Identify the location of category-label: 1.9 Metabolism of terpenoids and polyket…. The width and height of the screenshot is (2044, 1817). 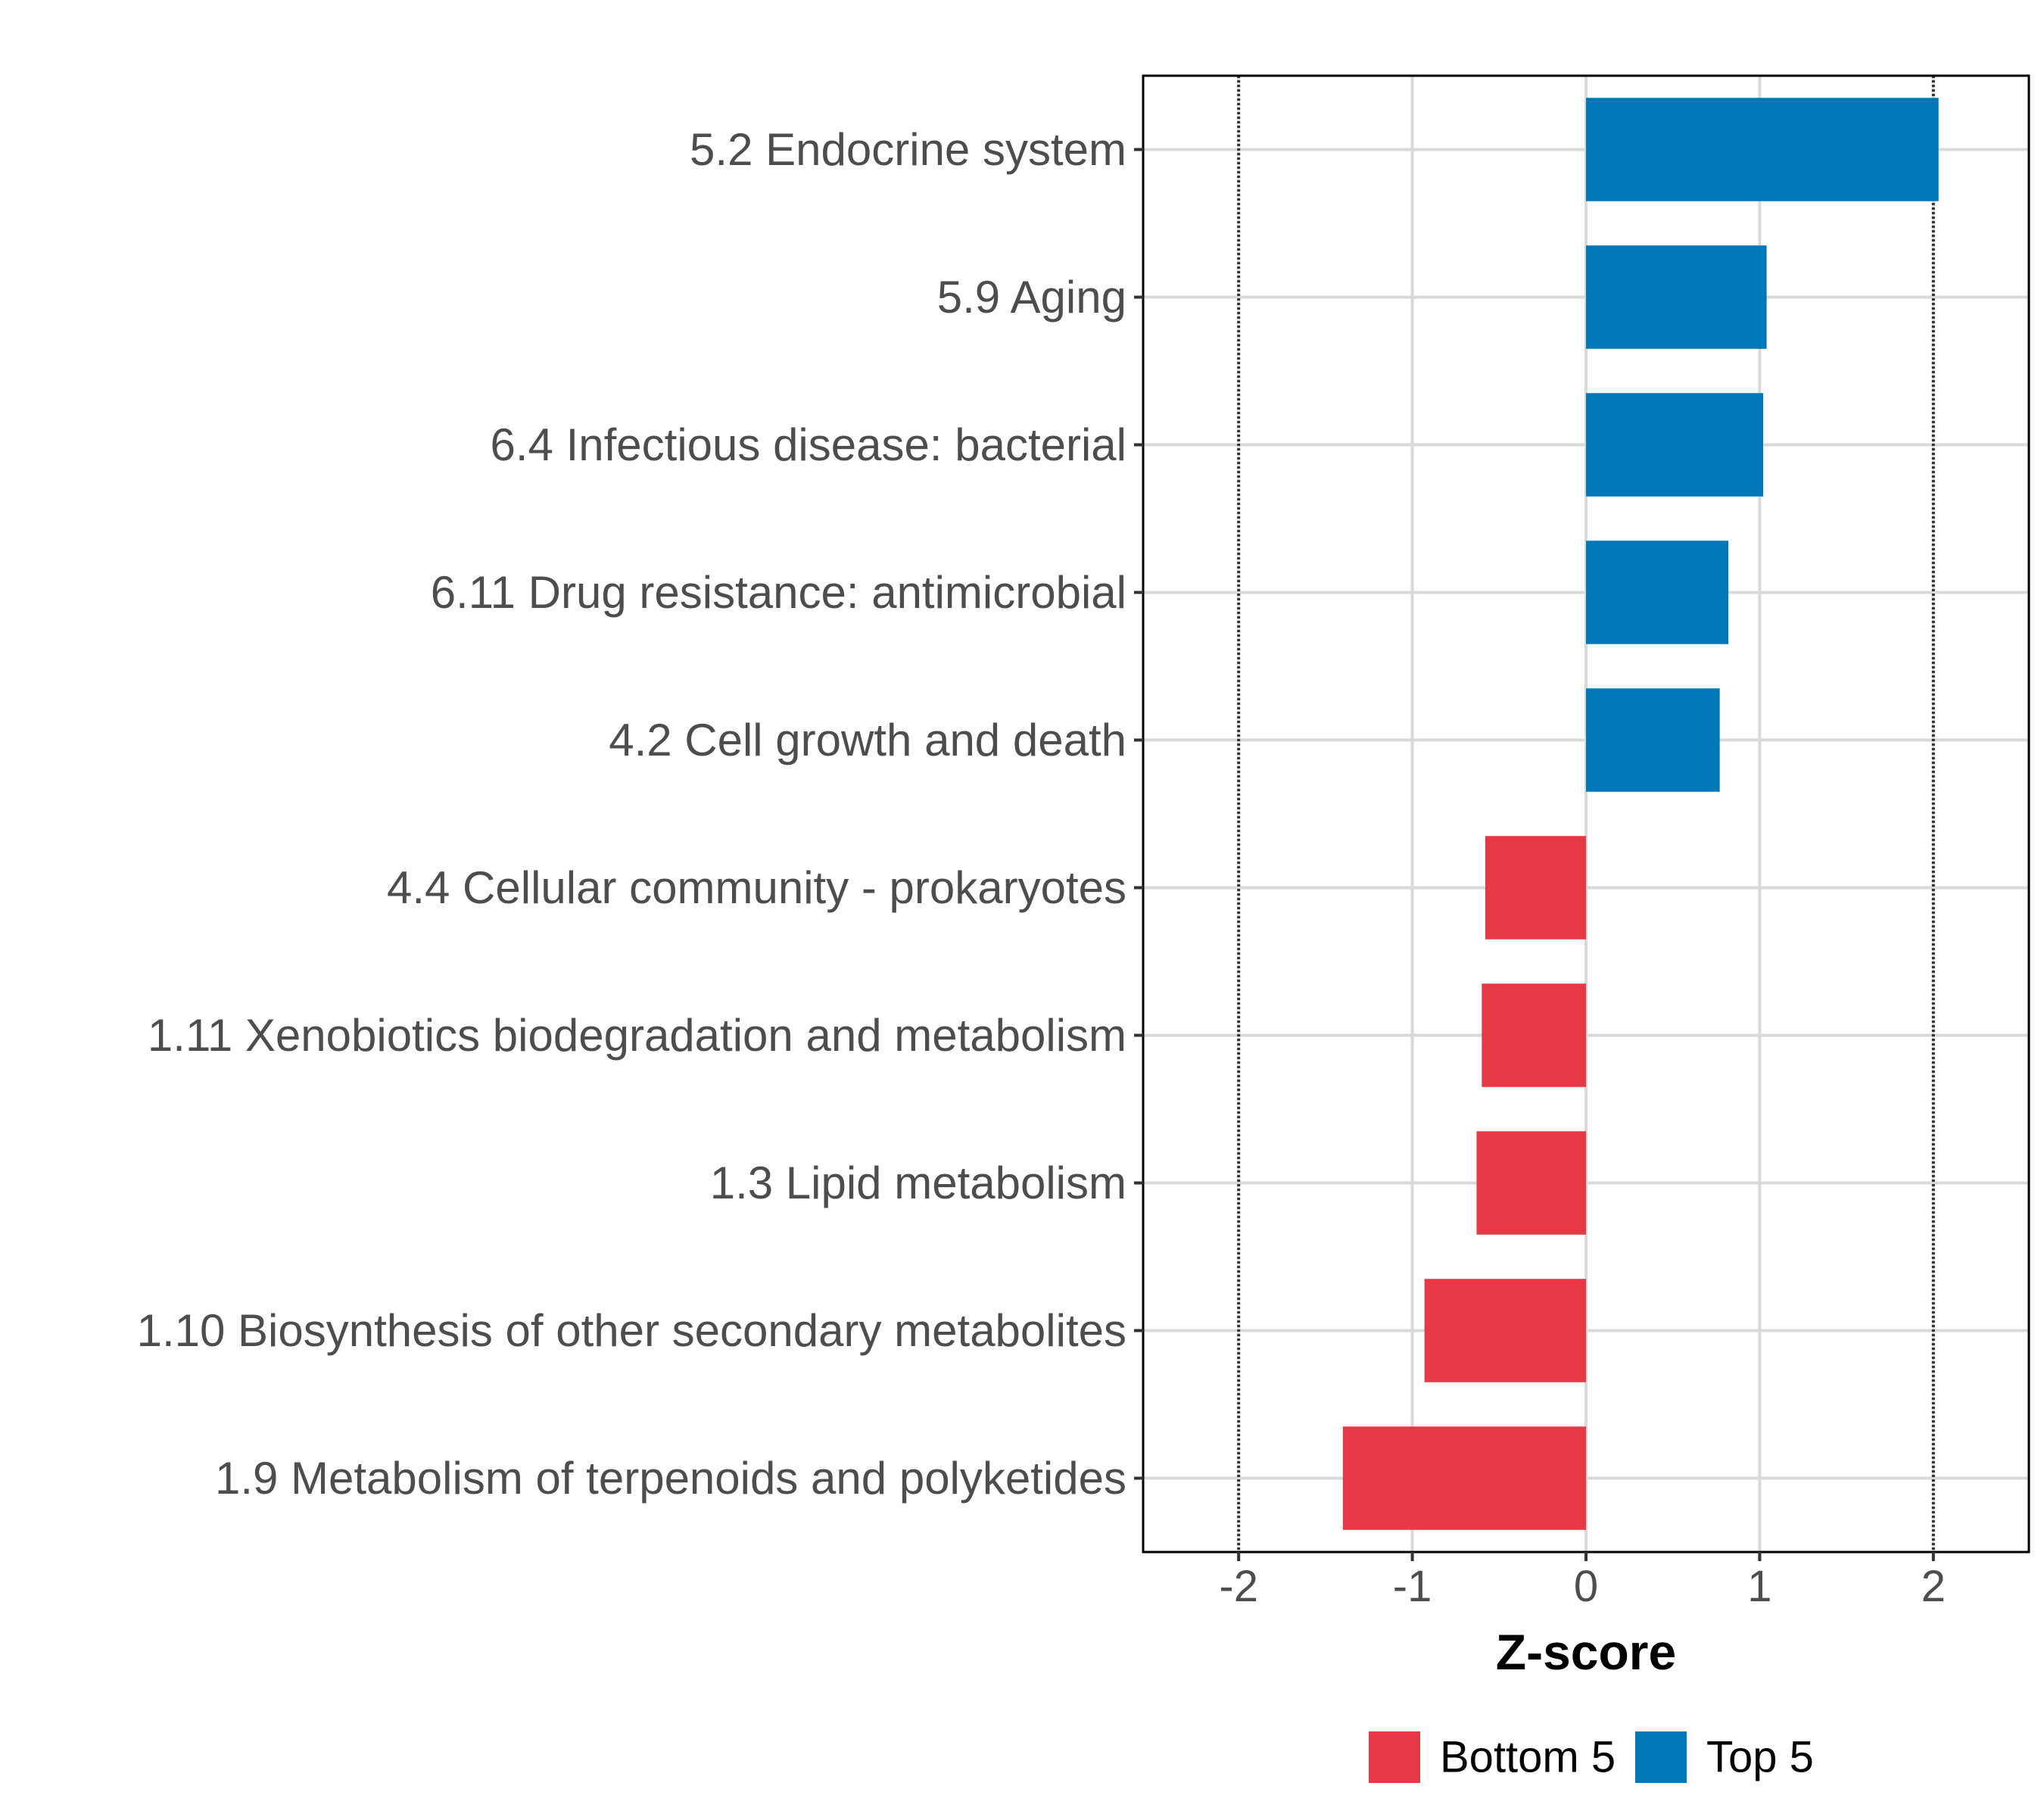
(670, 1478).